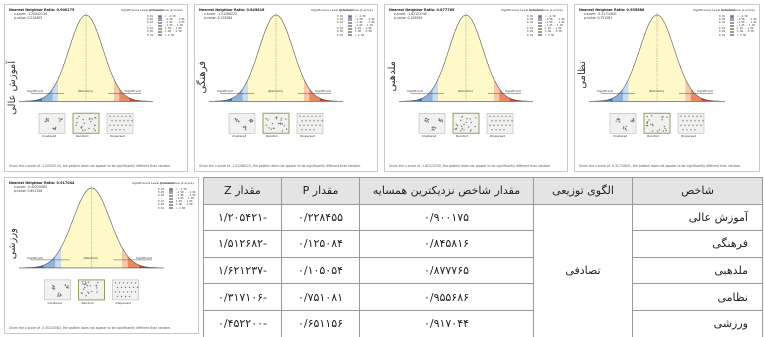 This screenshot has height=337, width=764. I want to click on significance-row: 0.10 -1.96 - -1.65, so click(177, 195).